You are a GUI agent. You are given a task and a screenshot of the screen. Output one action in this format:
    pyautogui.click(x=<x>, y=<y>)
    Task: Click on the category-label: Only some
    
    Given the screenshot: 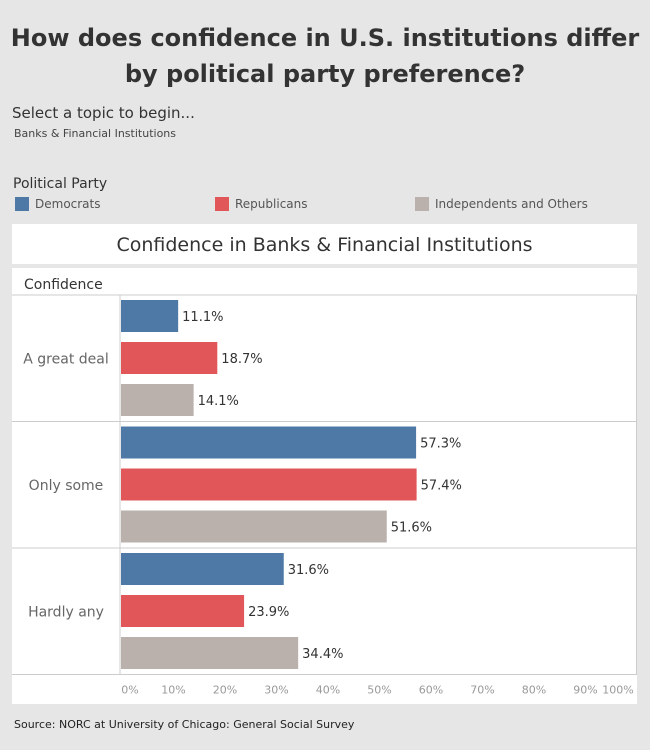 What is the action you would take?
    pyautogui.click(x=66, y=486)
    